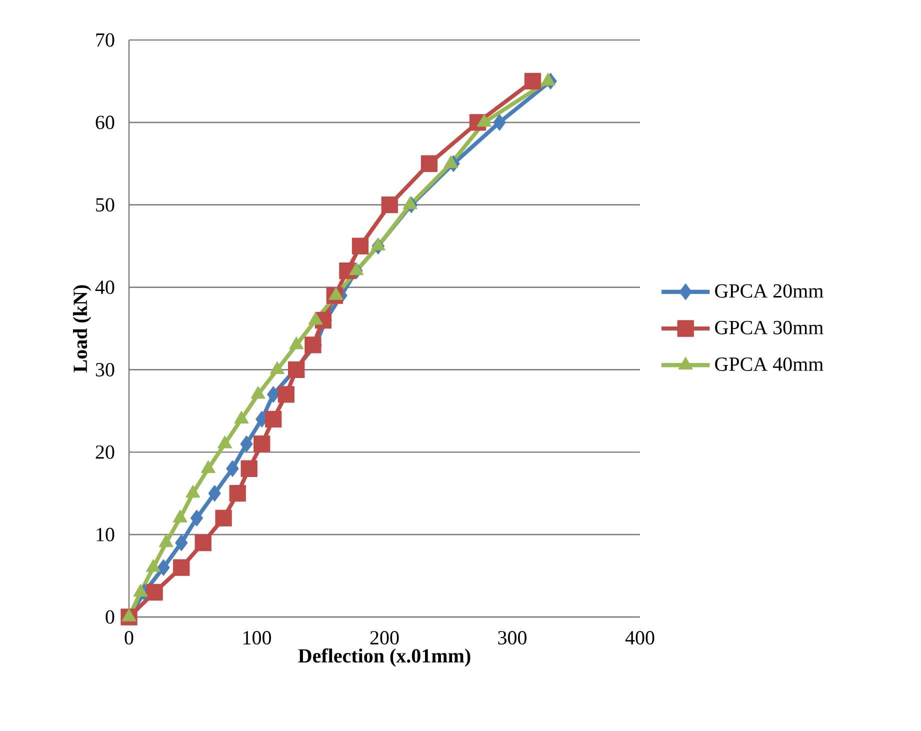 The width and height of the screenshot is (921, 731). What do you see at coordinates (105, 205) in the screenshot?
I see `y-tick-label: 50` at bounding box center [105, 205].